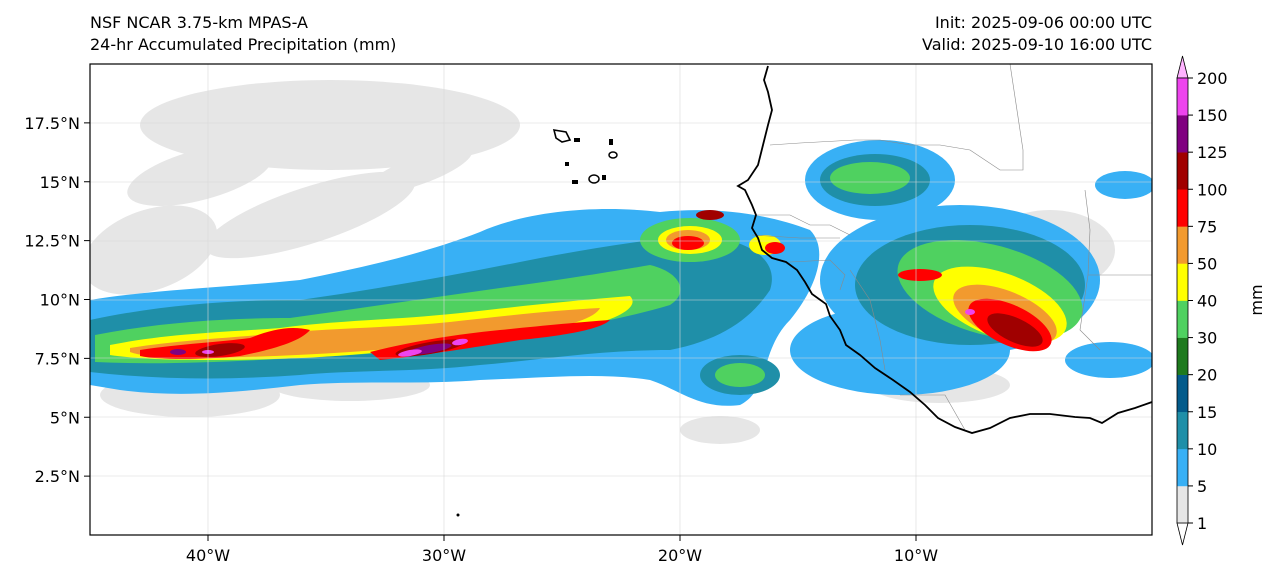  Describe the element at coordinates (1207, 449) in the screenshot. I see `colorbar-tick-label: 10` at that location.